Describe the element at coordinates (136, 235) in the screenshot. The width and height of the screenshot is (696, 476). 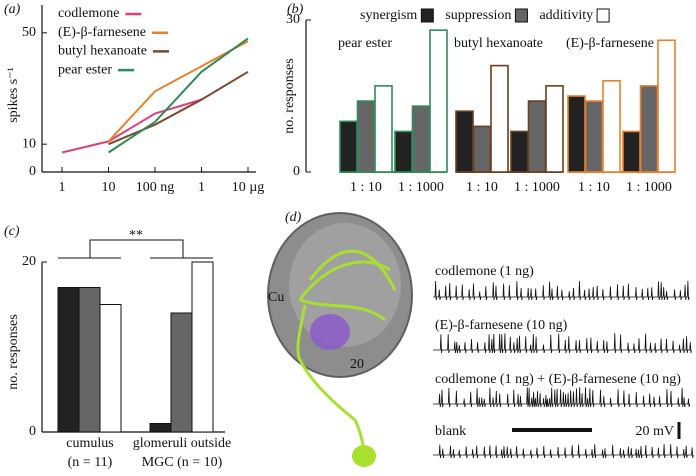
I see `annotation: **` at that location.